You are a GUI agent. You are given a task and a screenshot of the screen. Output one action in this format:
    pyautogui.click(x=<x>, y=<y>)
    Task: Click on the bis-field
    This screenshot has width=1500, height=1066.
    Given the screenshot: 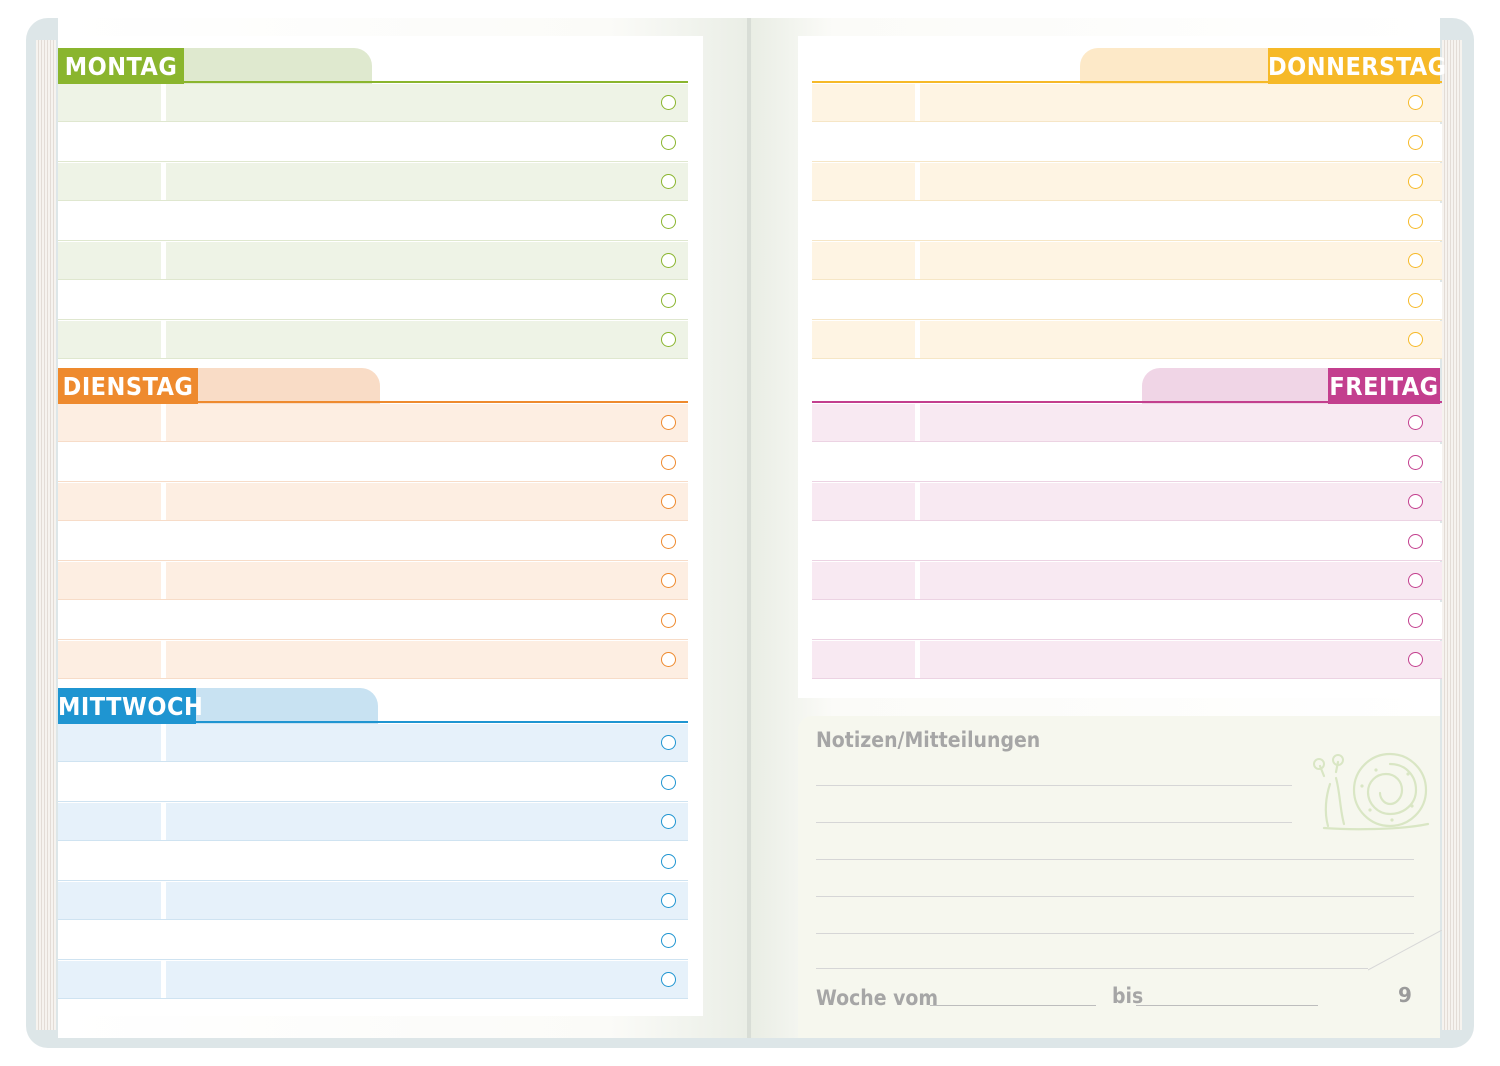 What is the action you would take?
    pyautogui.click(x=1227, y=1005)
    